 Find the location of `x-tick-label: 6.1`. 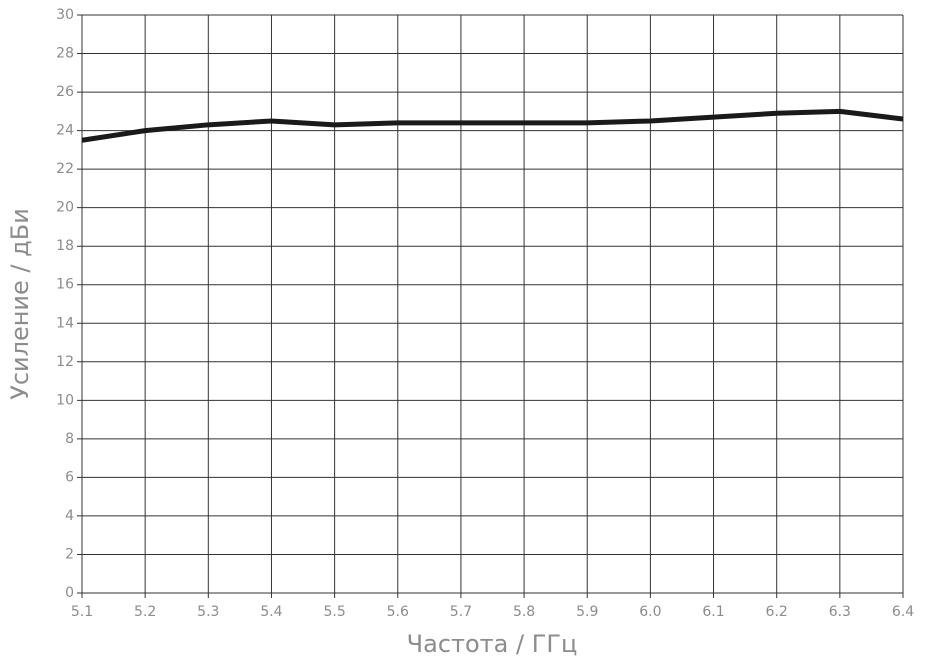

x-tick-label: 6.1 is located at coordinates (713, 612).